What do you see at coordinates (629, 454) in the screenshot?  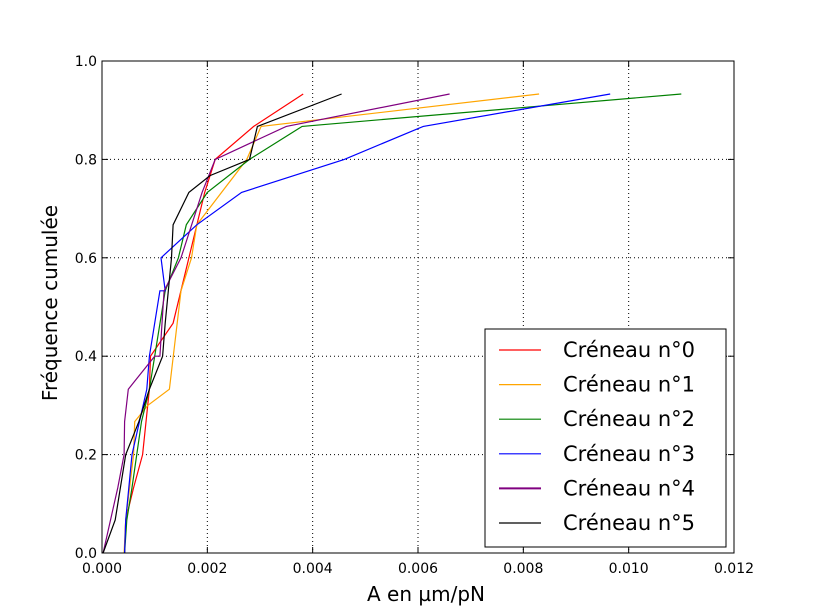 I see `legend-label-3: Créneau n°3` at bounding box center [629, 454].